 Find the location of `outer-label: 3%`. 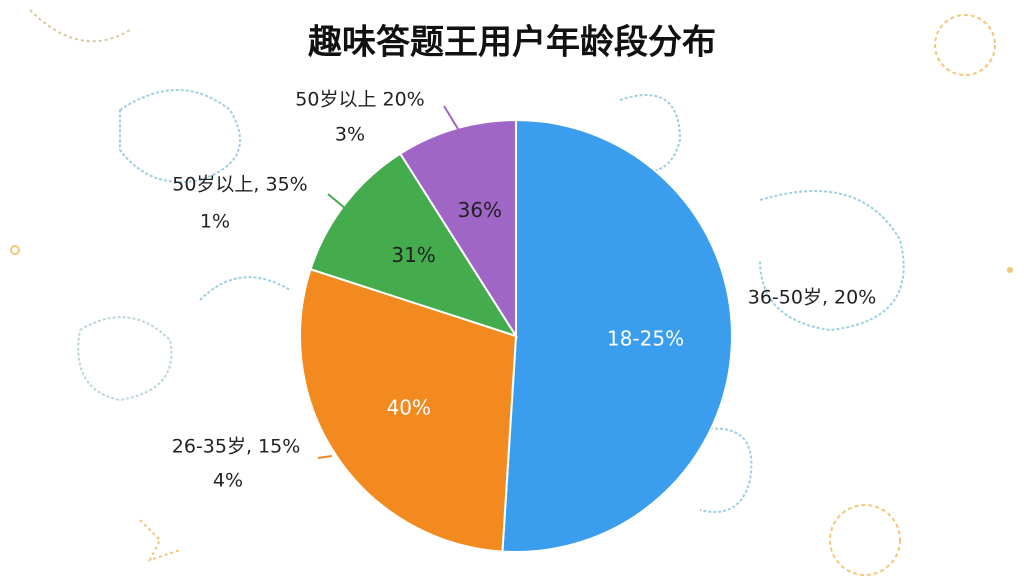

outer-label: 3% is located at coordinates (350, 135).